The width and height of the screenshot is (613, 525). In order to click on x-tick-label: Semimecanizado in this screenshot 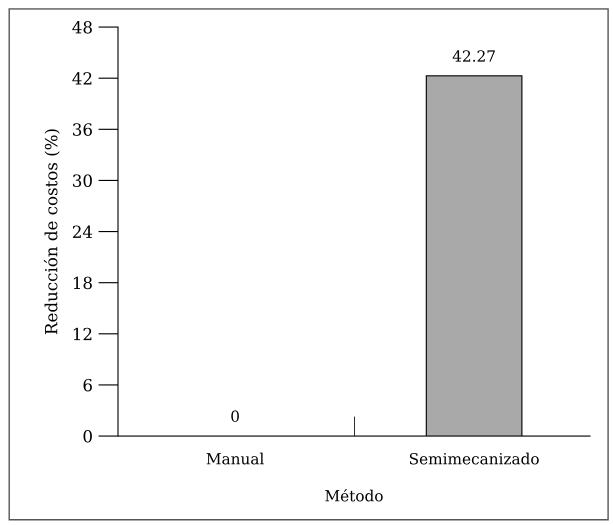, I will do `click(474, 458)`.